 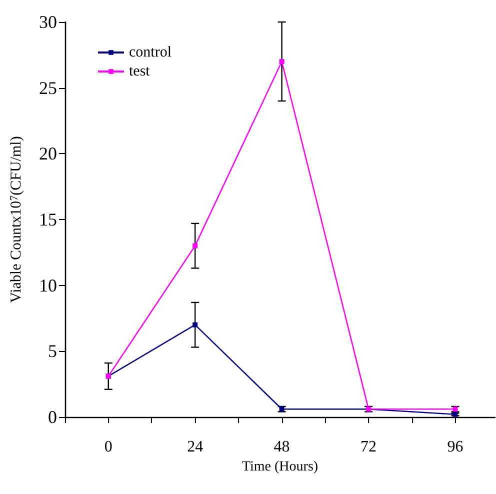 I want to click on y-tick-label: 20, so click(x=48, y=154).